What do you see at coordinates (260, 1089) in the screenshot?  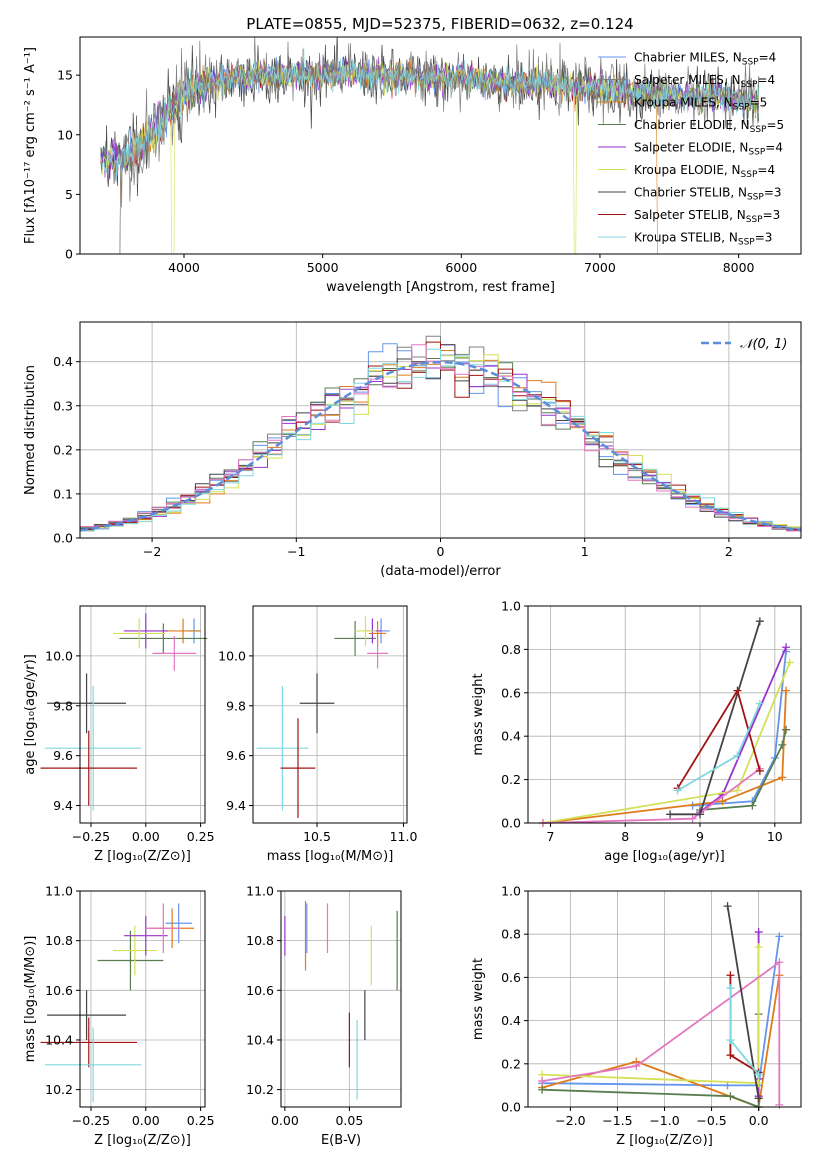 I see `mass_vs_ebv-ytick-label: 10.2` at bounding box center [260, 1089].